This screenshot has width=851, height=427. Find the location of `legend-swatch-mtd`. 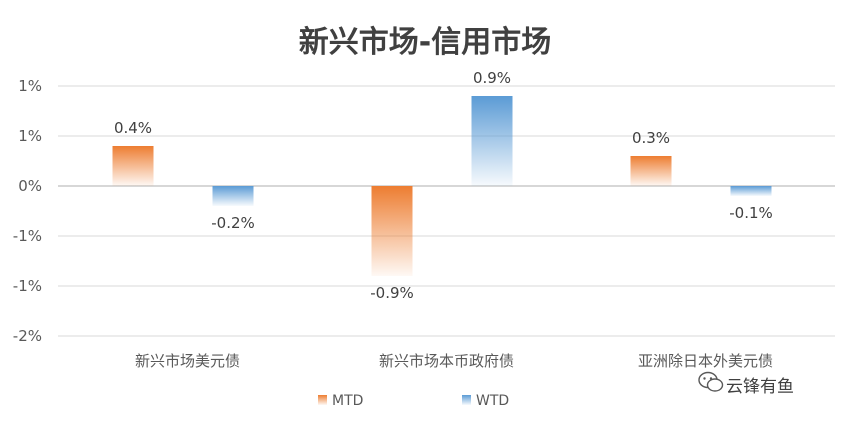

legend-swatch-mtd is located at coordinates (322, 400).